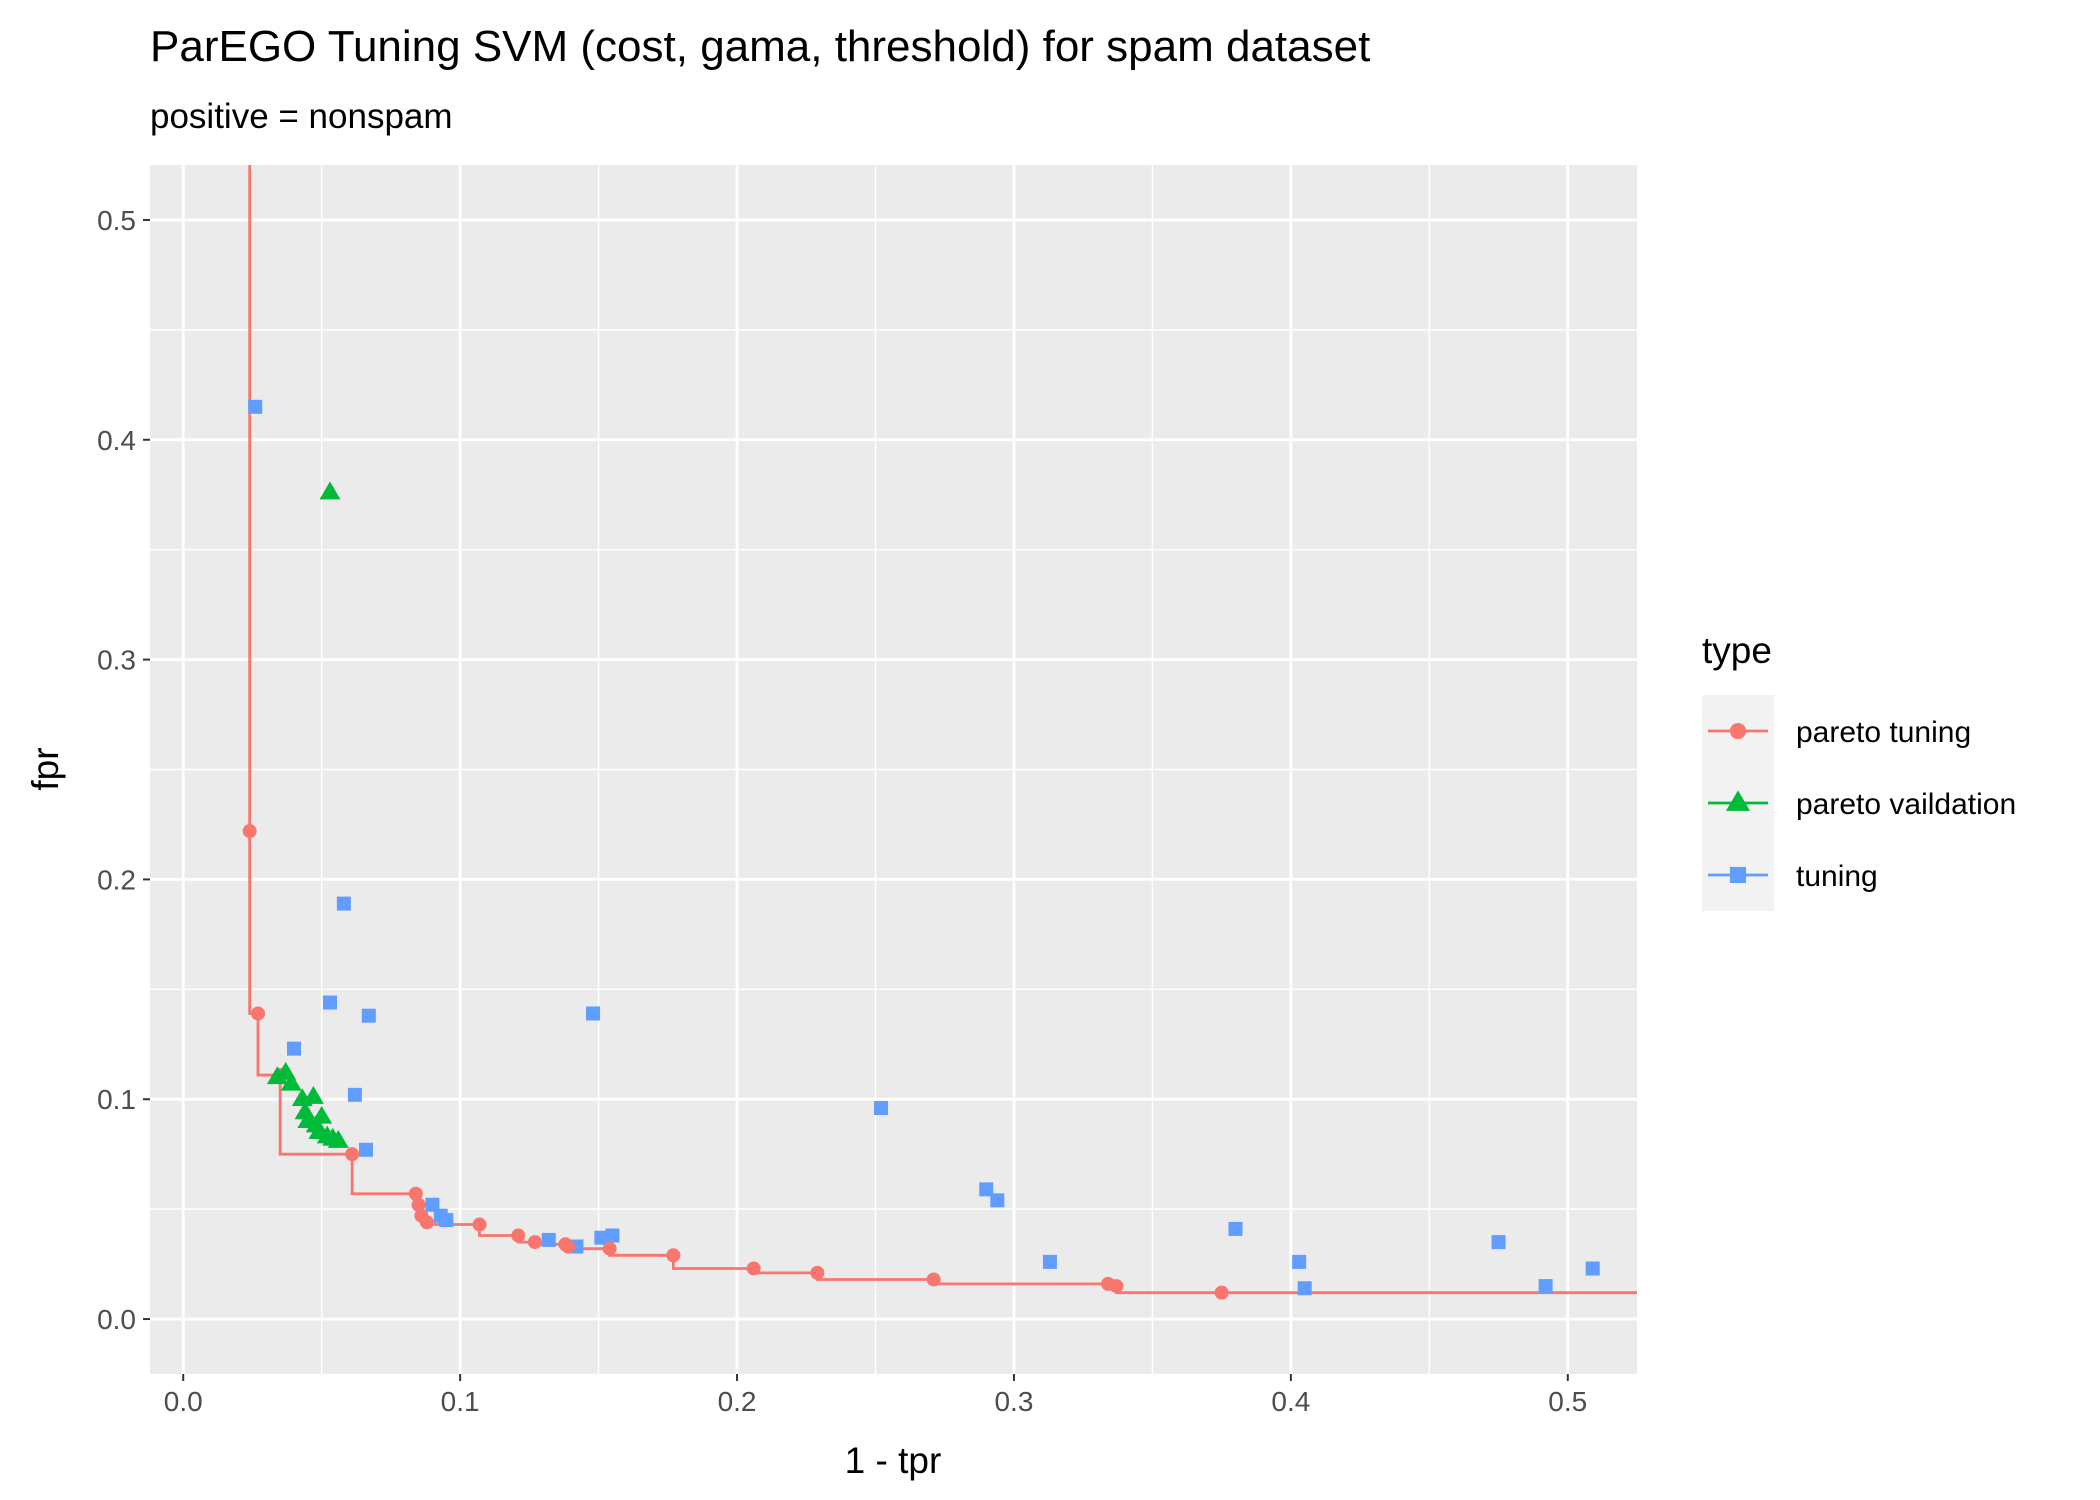 The image size is (2100, 1500). Describe the element at coordinates (893, 1460) in the screenshot. I see `x-axis-label: 1 - tpr` at that location.